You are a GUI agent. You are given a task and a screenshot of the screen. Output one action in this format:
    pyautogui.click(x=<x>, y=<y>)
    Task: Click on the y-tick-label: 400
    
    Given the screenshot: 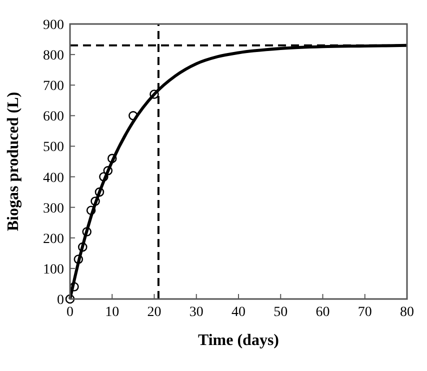 What is the action you would take?
    pyautogui.click(x=53, y=178)
    